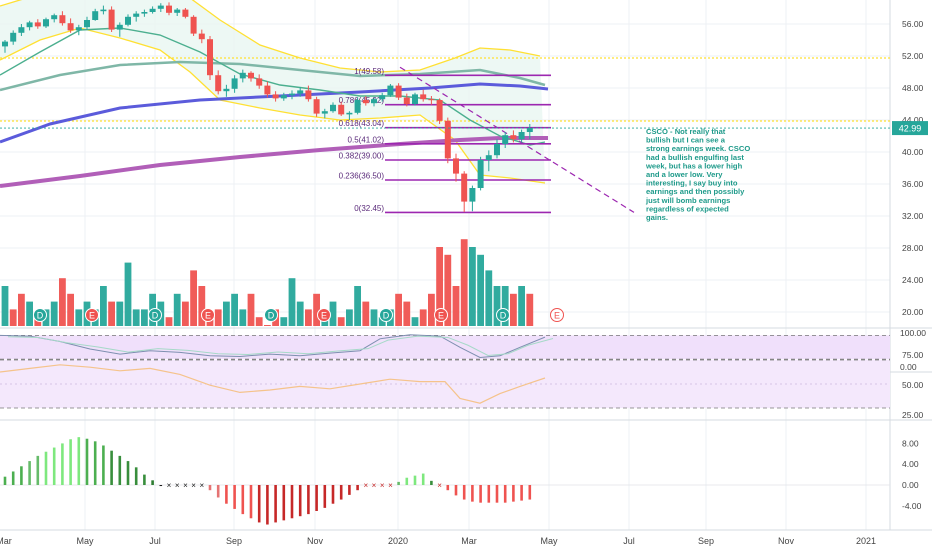 The image size is (932, 555). Describe the element at coordinates (366, 139) in the screenshot. I see `fib-label-3: 0.5(41.02)` at that location.